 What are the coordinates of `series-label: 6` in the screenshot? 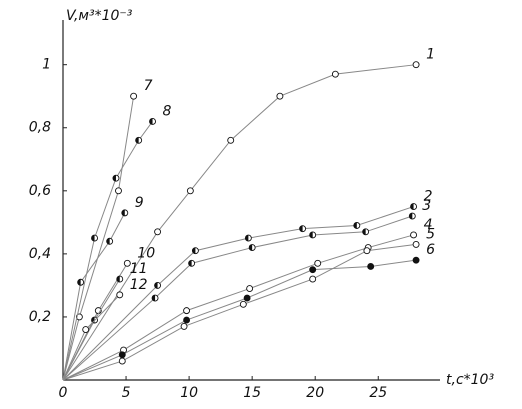 It's located at (430, 250).